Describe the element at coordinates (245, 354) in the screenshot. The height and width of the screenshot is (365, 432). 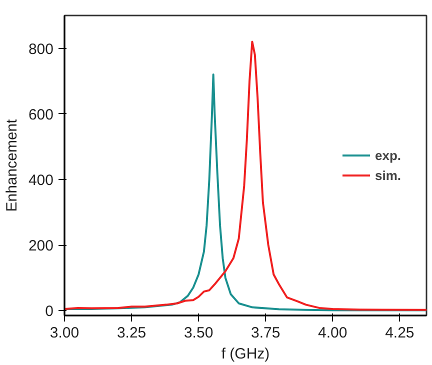
I see `x-axis-title: f (GHz)` at that location.